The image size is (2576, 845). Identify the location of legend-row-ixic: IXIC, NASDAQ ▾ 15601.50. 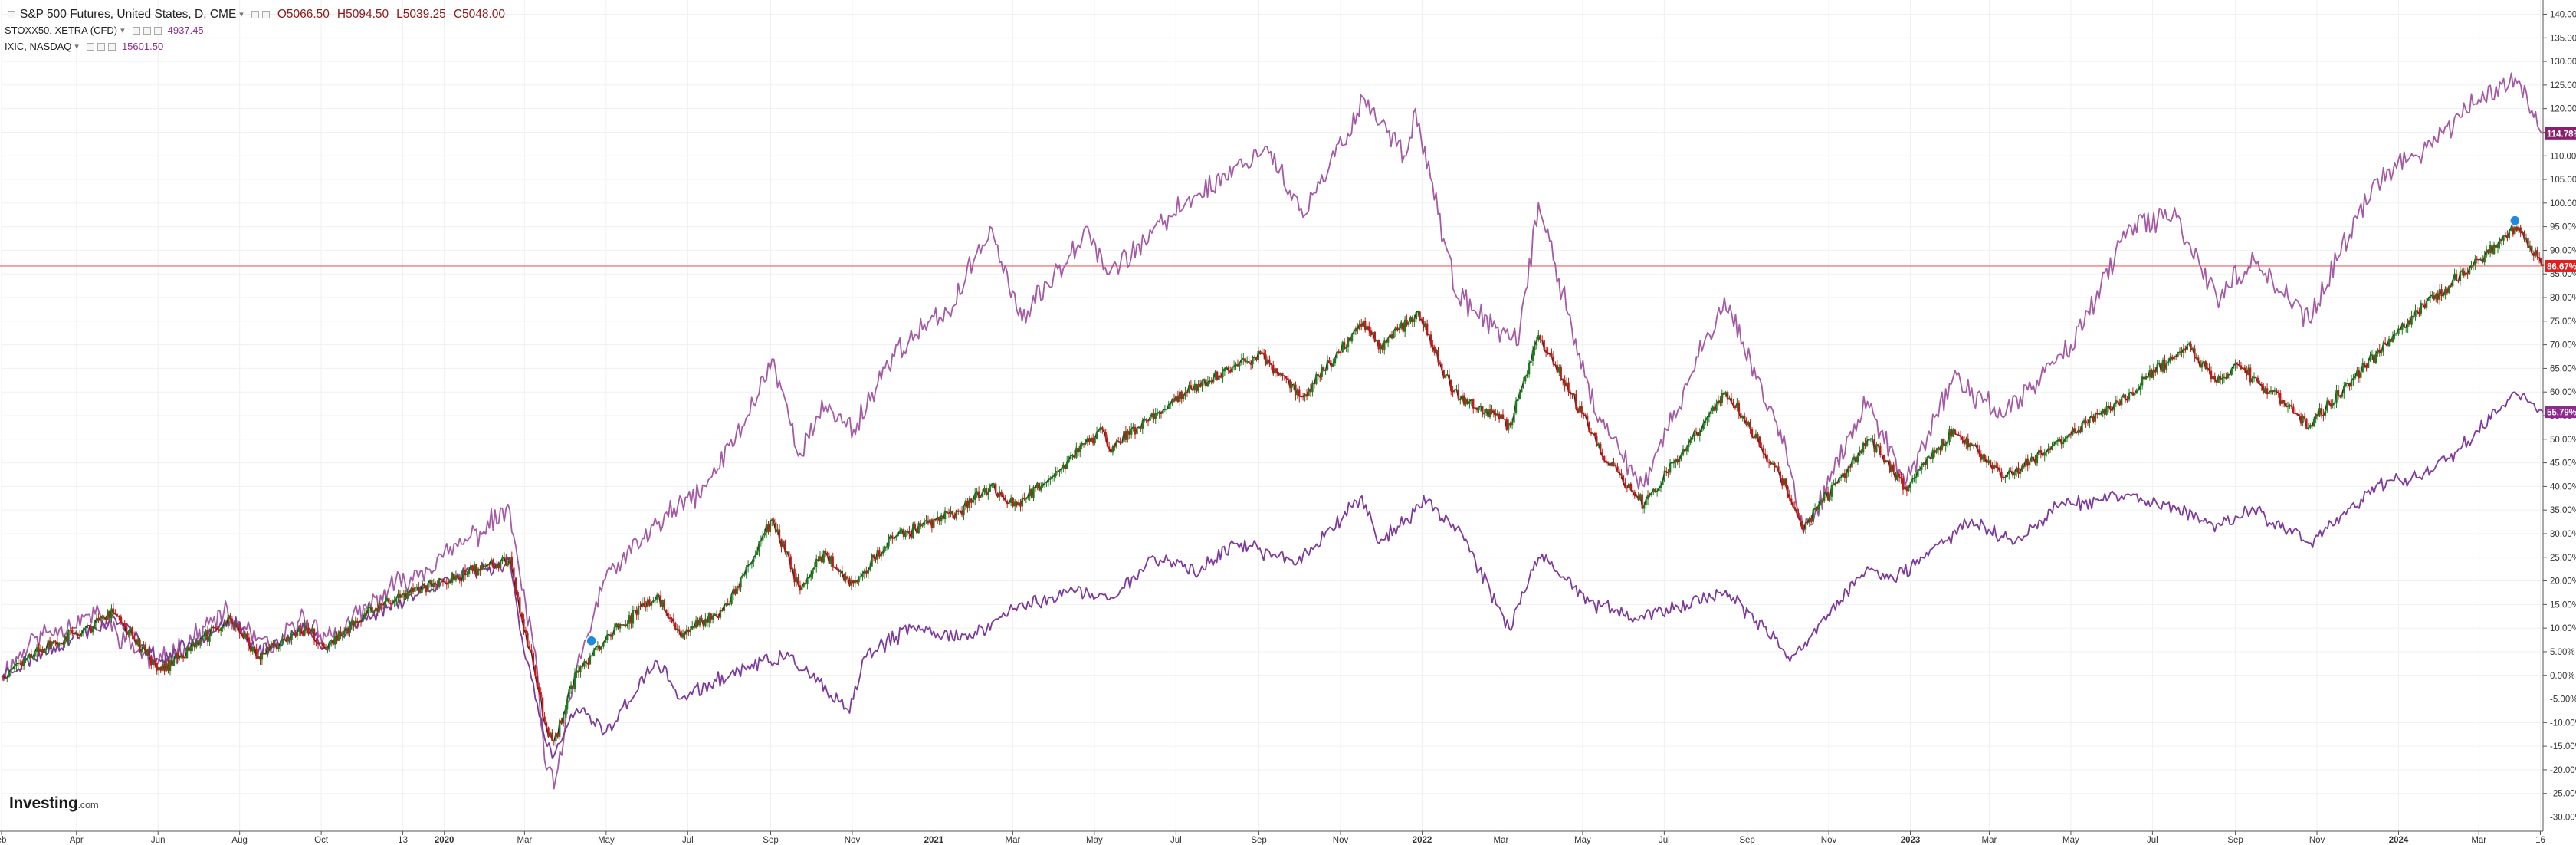
(259, 46).